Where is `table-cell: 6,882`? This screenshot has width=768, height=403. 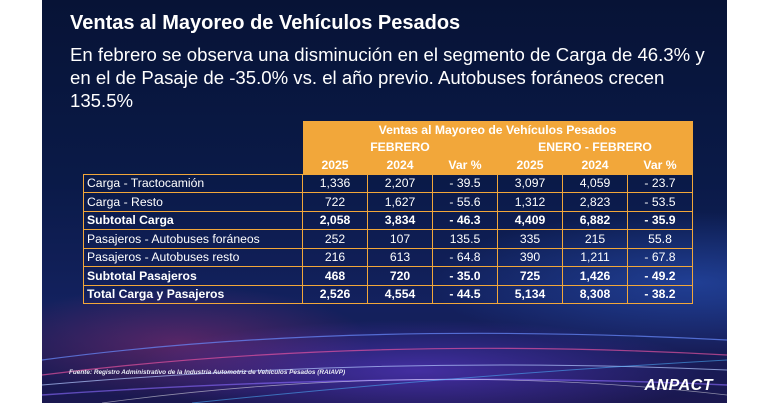 table-cell: 6,882 is located at coordinates (595, 220).